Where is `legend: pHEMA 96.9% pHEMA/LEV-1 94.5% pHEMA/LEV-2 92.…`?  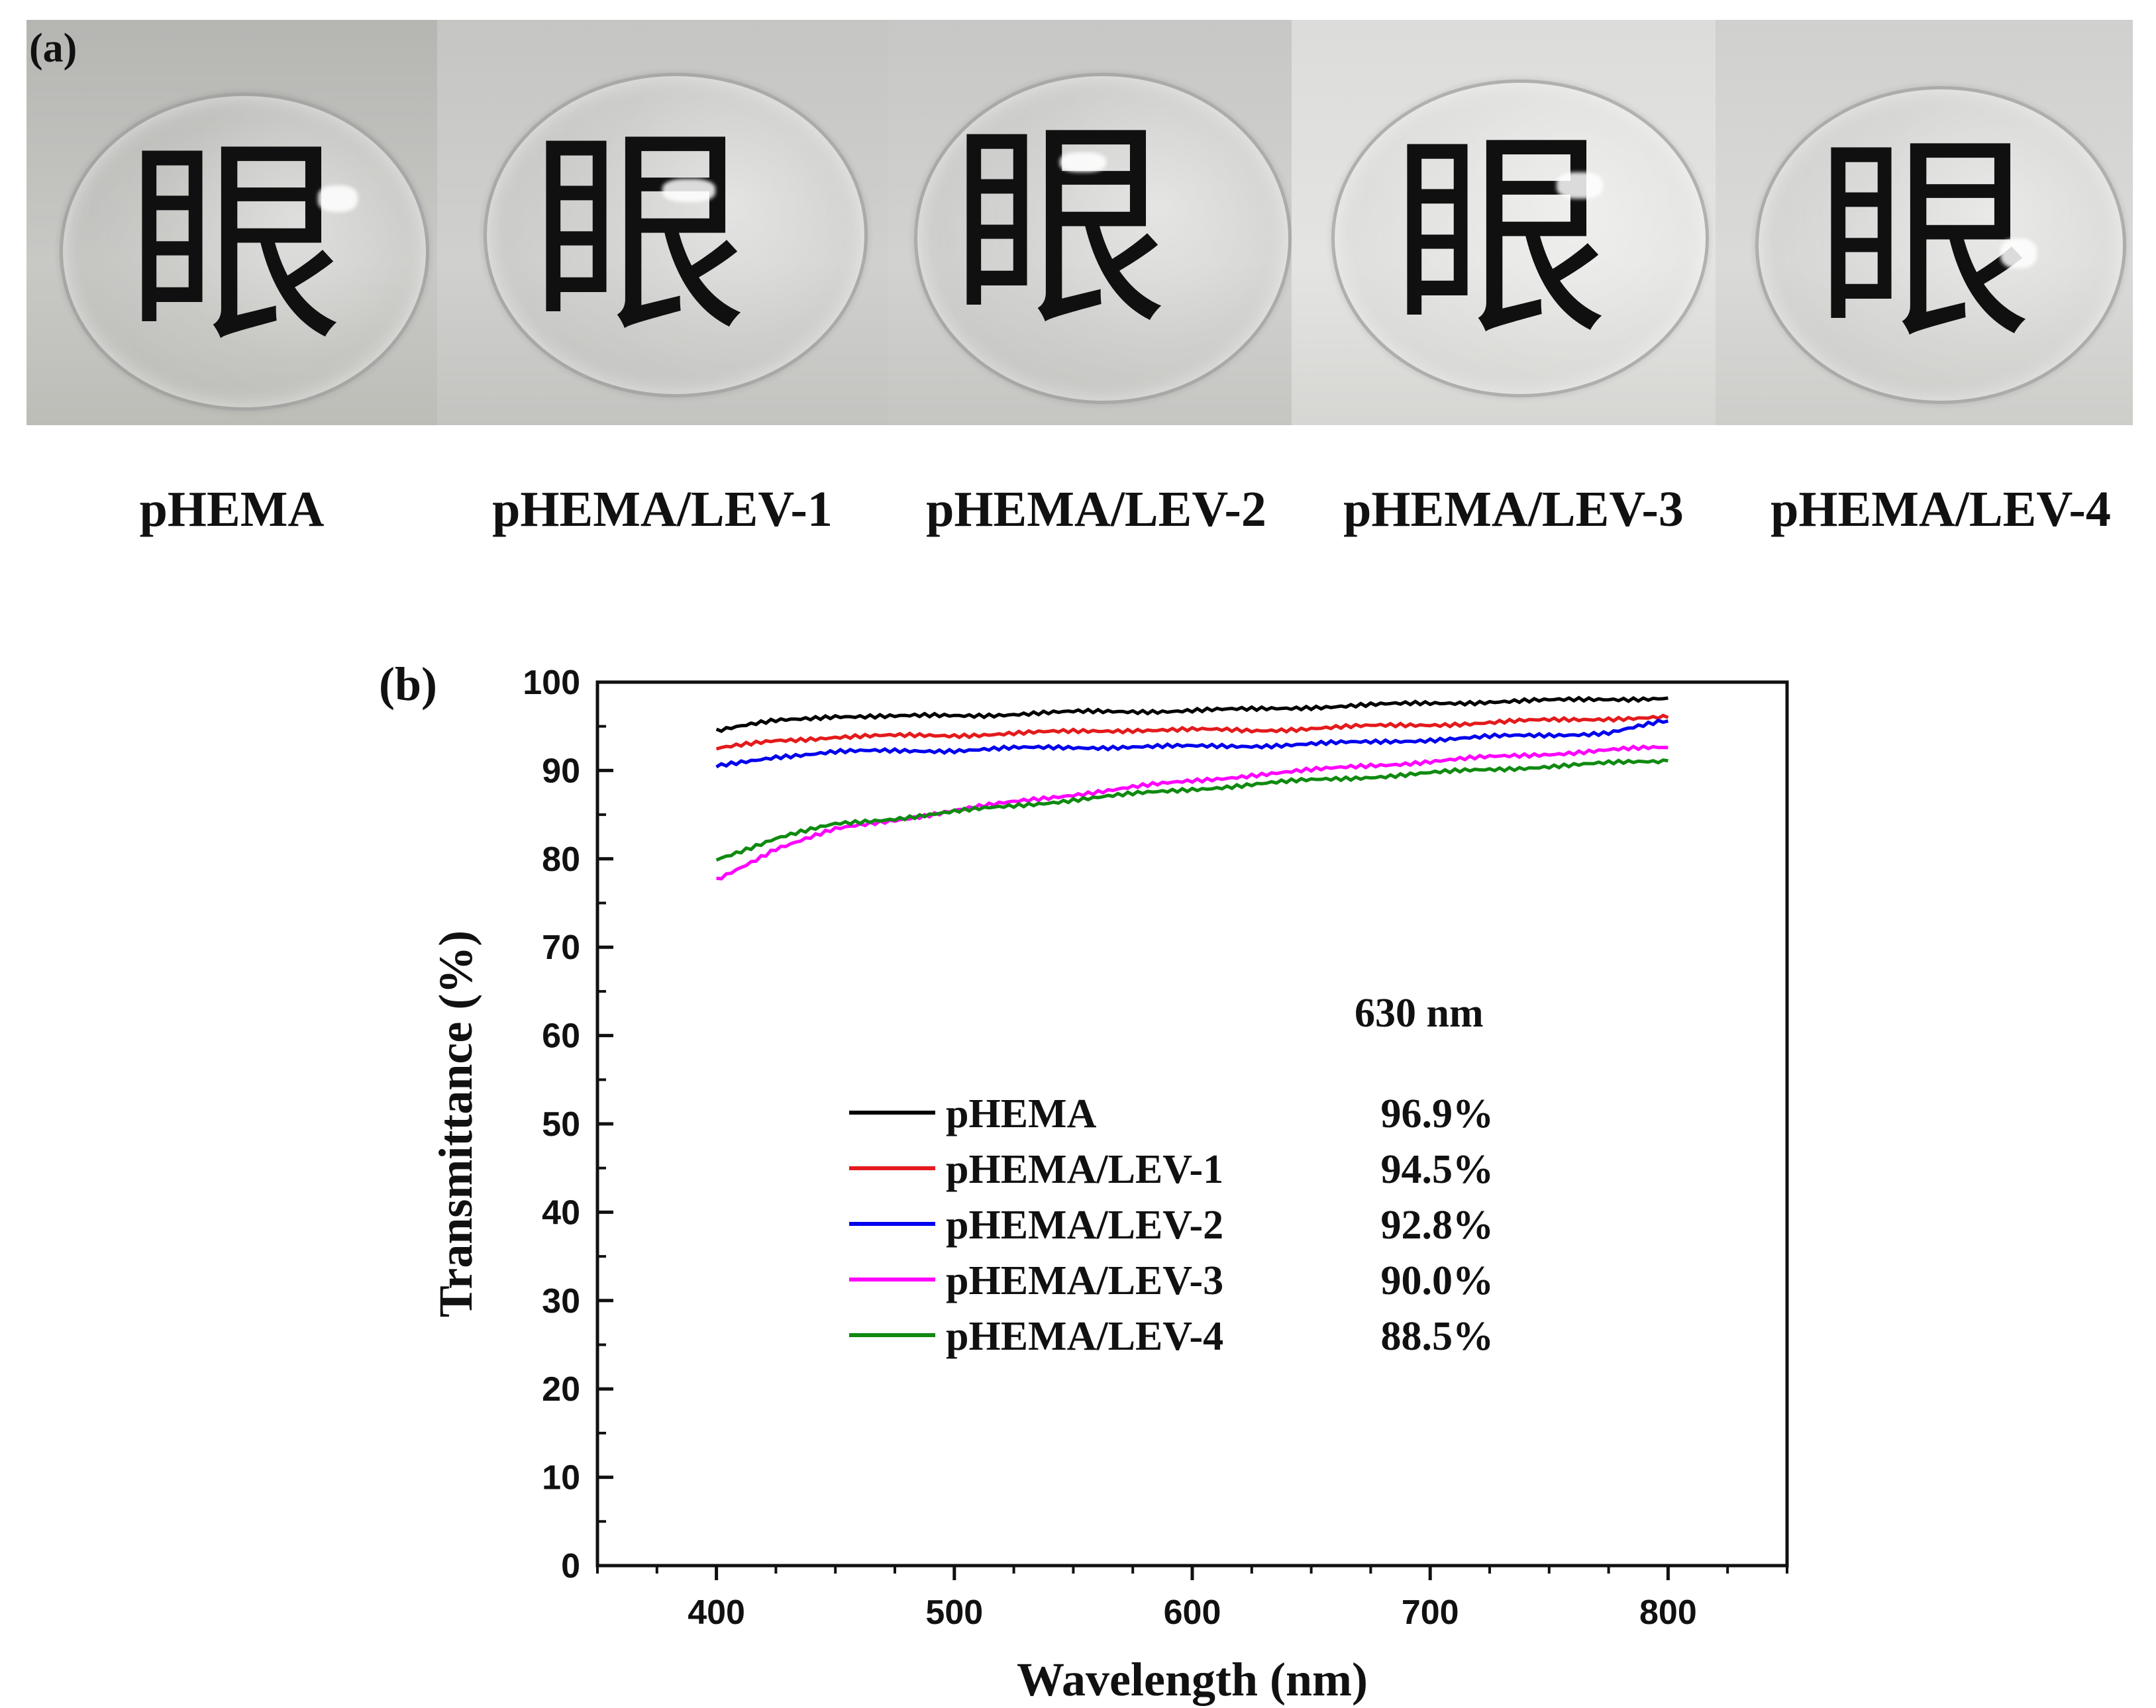
legend: pHEMA 96.9% pHEMA/LEV-1 94.5% pHEMA/LEV-2 92.… is located at coordinates (1171, 1225).